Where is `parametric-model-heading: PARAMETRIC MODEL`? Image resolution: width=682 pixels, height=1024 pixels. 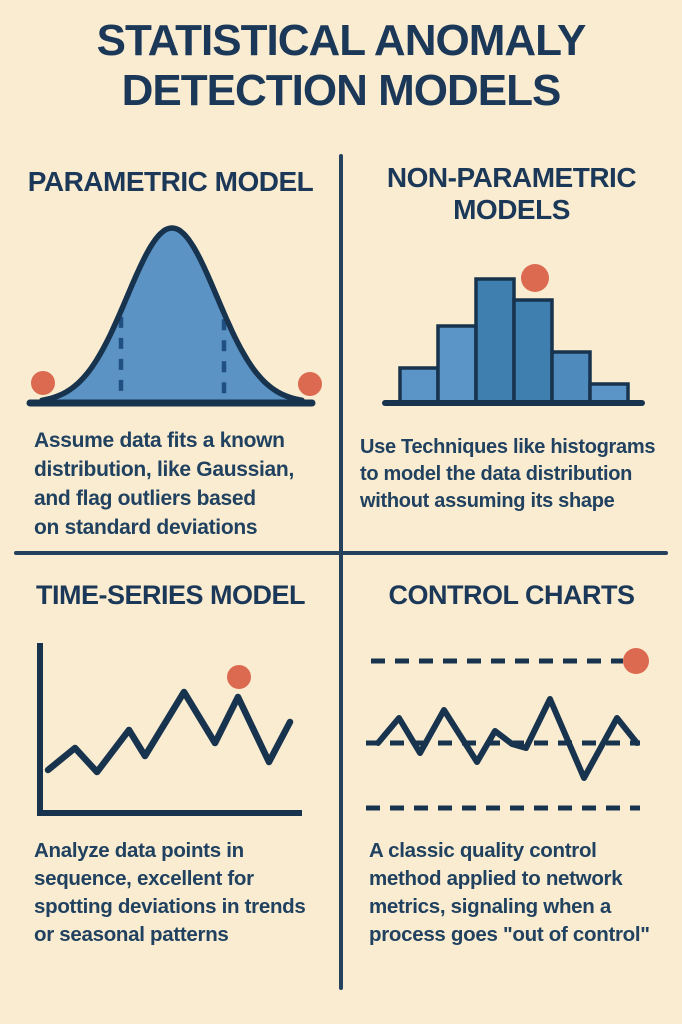
parametric-model-heading: PARAMETRIC MODEL is located at coordinates (170, 181).